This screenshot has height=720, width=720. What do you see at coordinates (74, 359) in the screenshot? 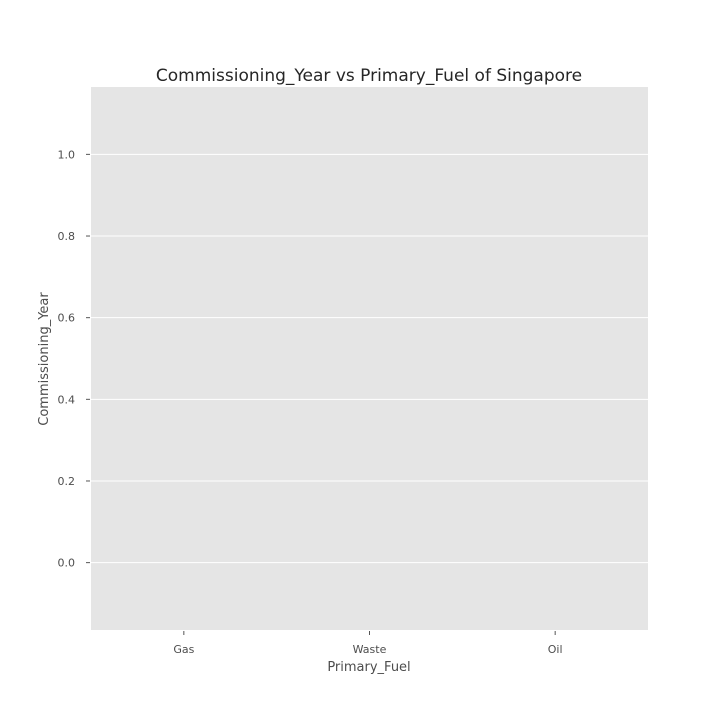
I see `y-axis-ticks: 0.0 0.2 0.4 0.6 0.8 1.0` at bounding box center [74, 359].